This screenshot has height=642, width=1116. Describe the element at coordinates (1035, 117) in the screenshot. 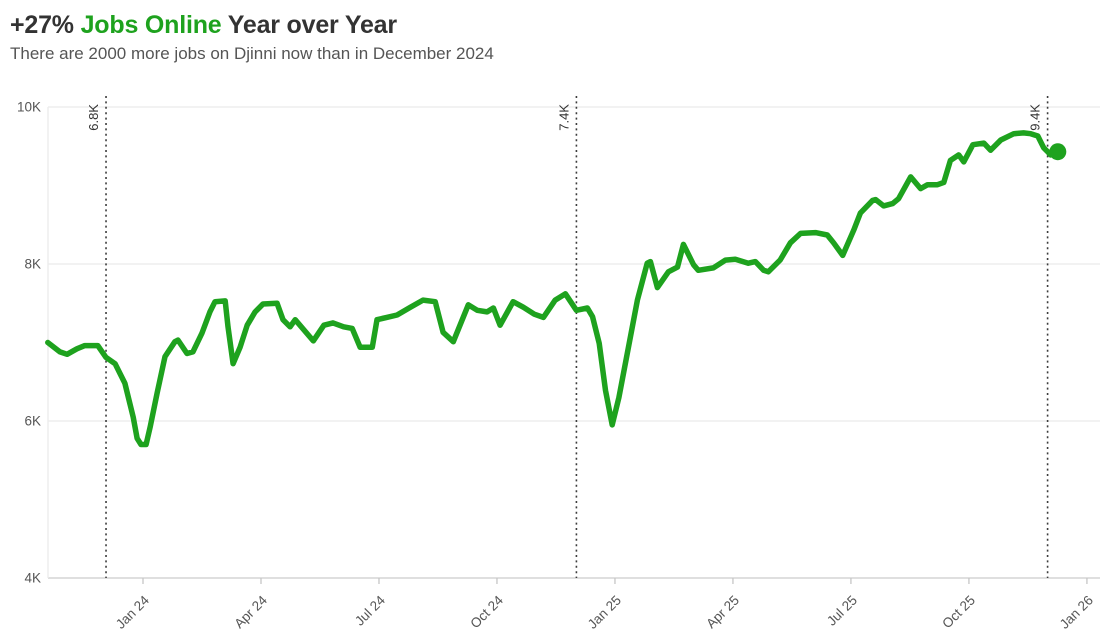

I see `reference-line-label: 9.4K` at that location.